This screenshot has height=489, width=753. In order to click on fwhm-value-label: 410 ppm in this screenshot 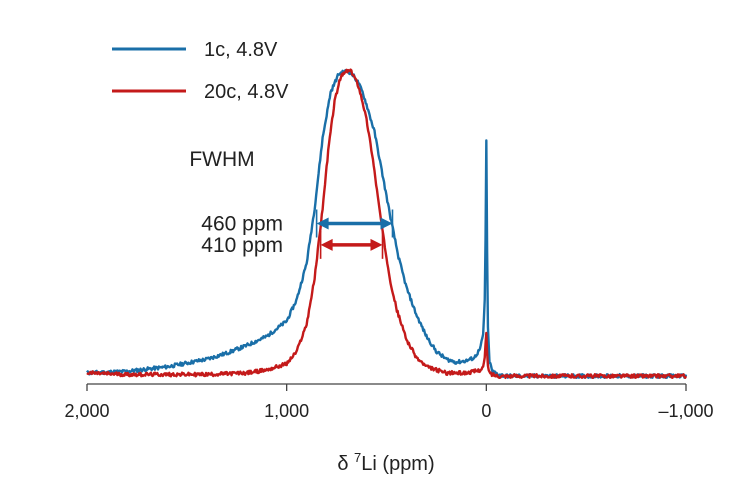, I will do `click(242, 245)`.